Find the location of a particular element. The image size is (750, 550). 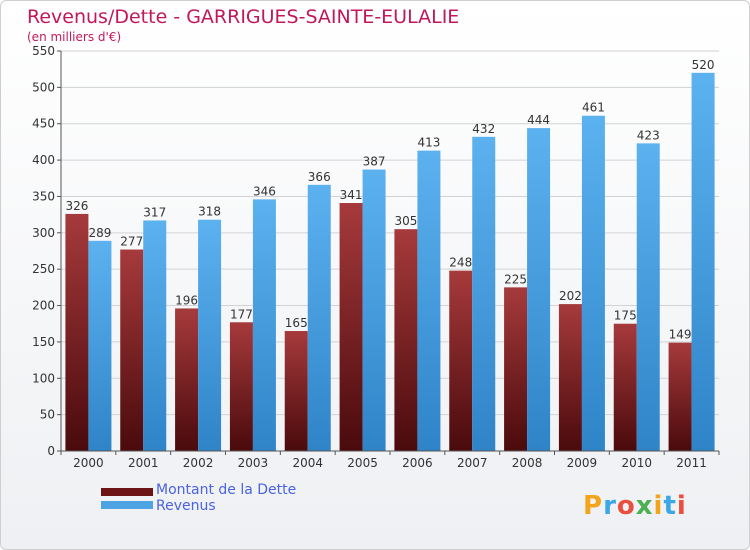

data-label-debt: 248 is located at coordinates (460, 263).